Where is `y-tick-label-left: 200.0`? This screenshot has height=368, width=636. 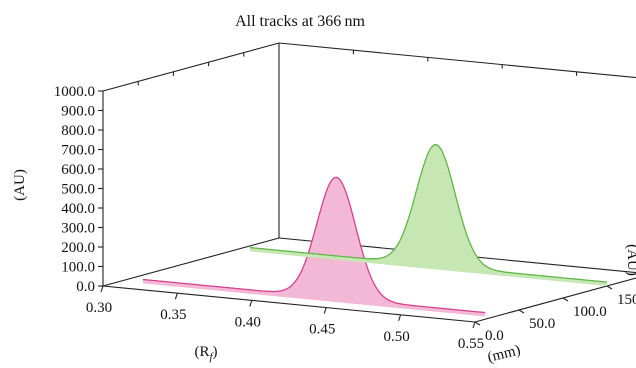
y-tick-label-left: 200.0 is located at coordinates (78, 248).